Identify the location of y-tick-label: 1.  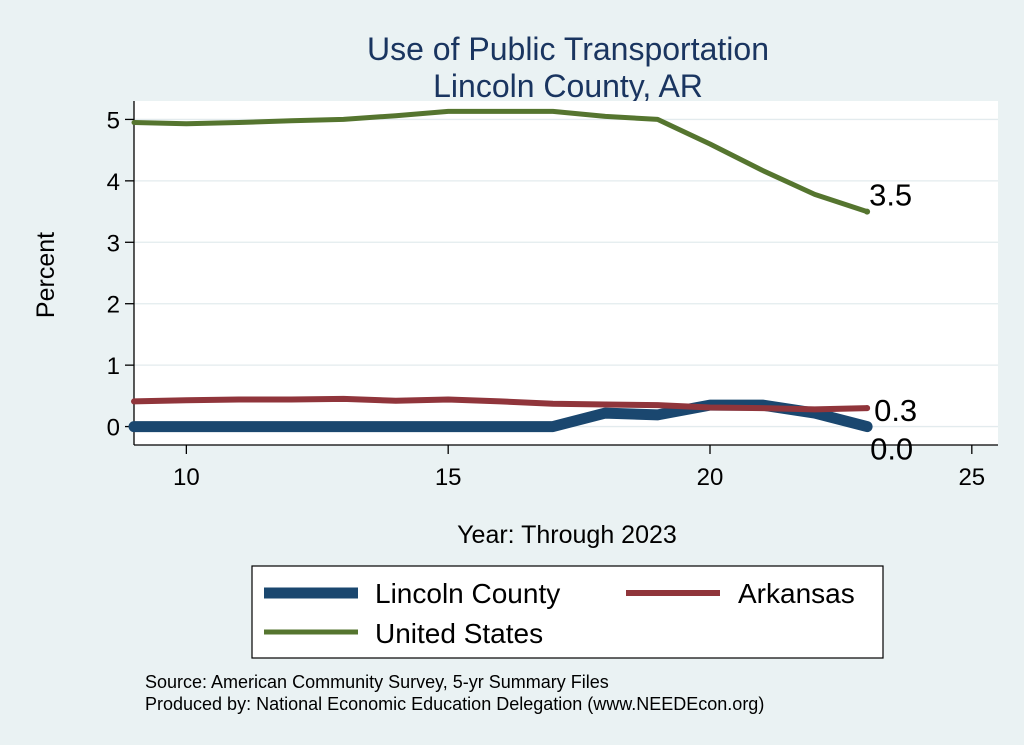
(113, 366).